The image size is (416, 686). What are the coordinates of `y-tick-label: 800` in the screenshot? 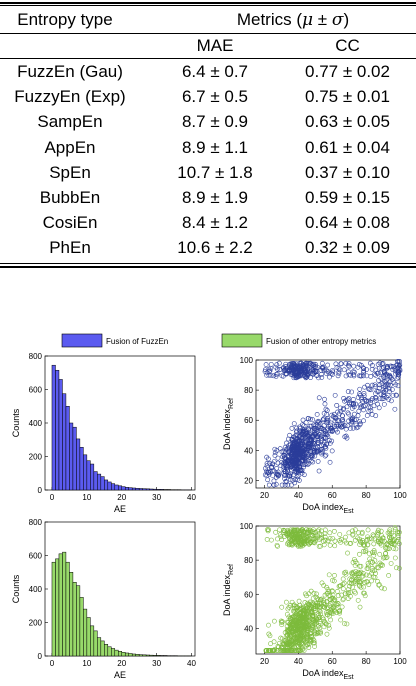 It's located at (36, 356).